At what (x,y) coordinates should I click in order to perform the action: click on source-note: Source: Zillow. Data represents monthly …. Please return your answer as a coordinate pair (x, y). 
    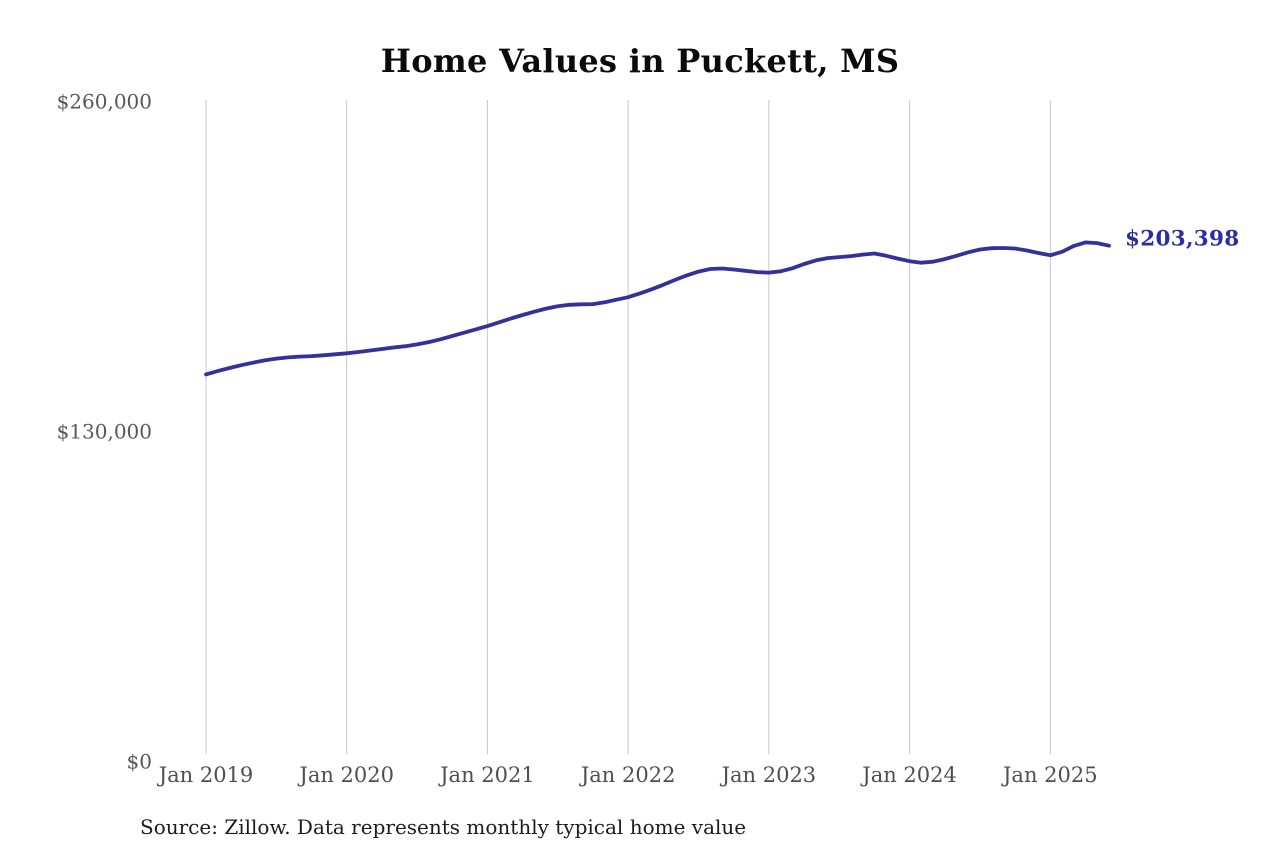
    Looking at the image, I should click on (443, 827).